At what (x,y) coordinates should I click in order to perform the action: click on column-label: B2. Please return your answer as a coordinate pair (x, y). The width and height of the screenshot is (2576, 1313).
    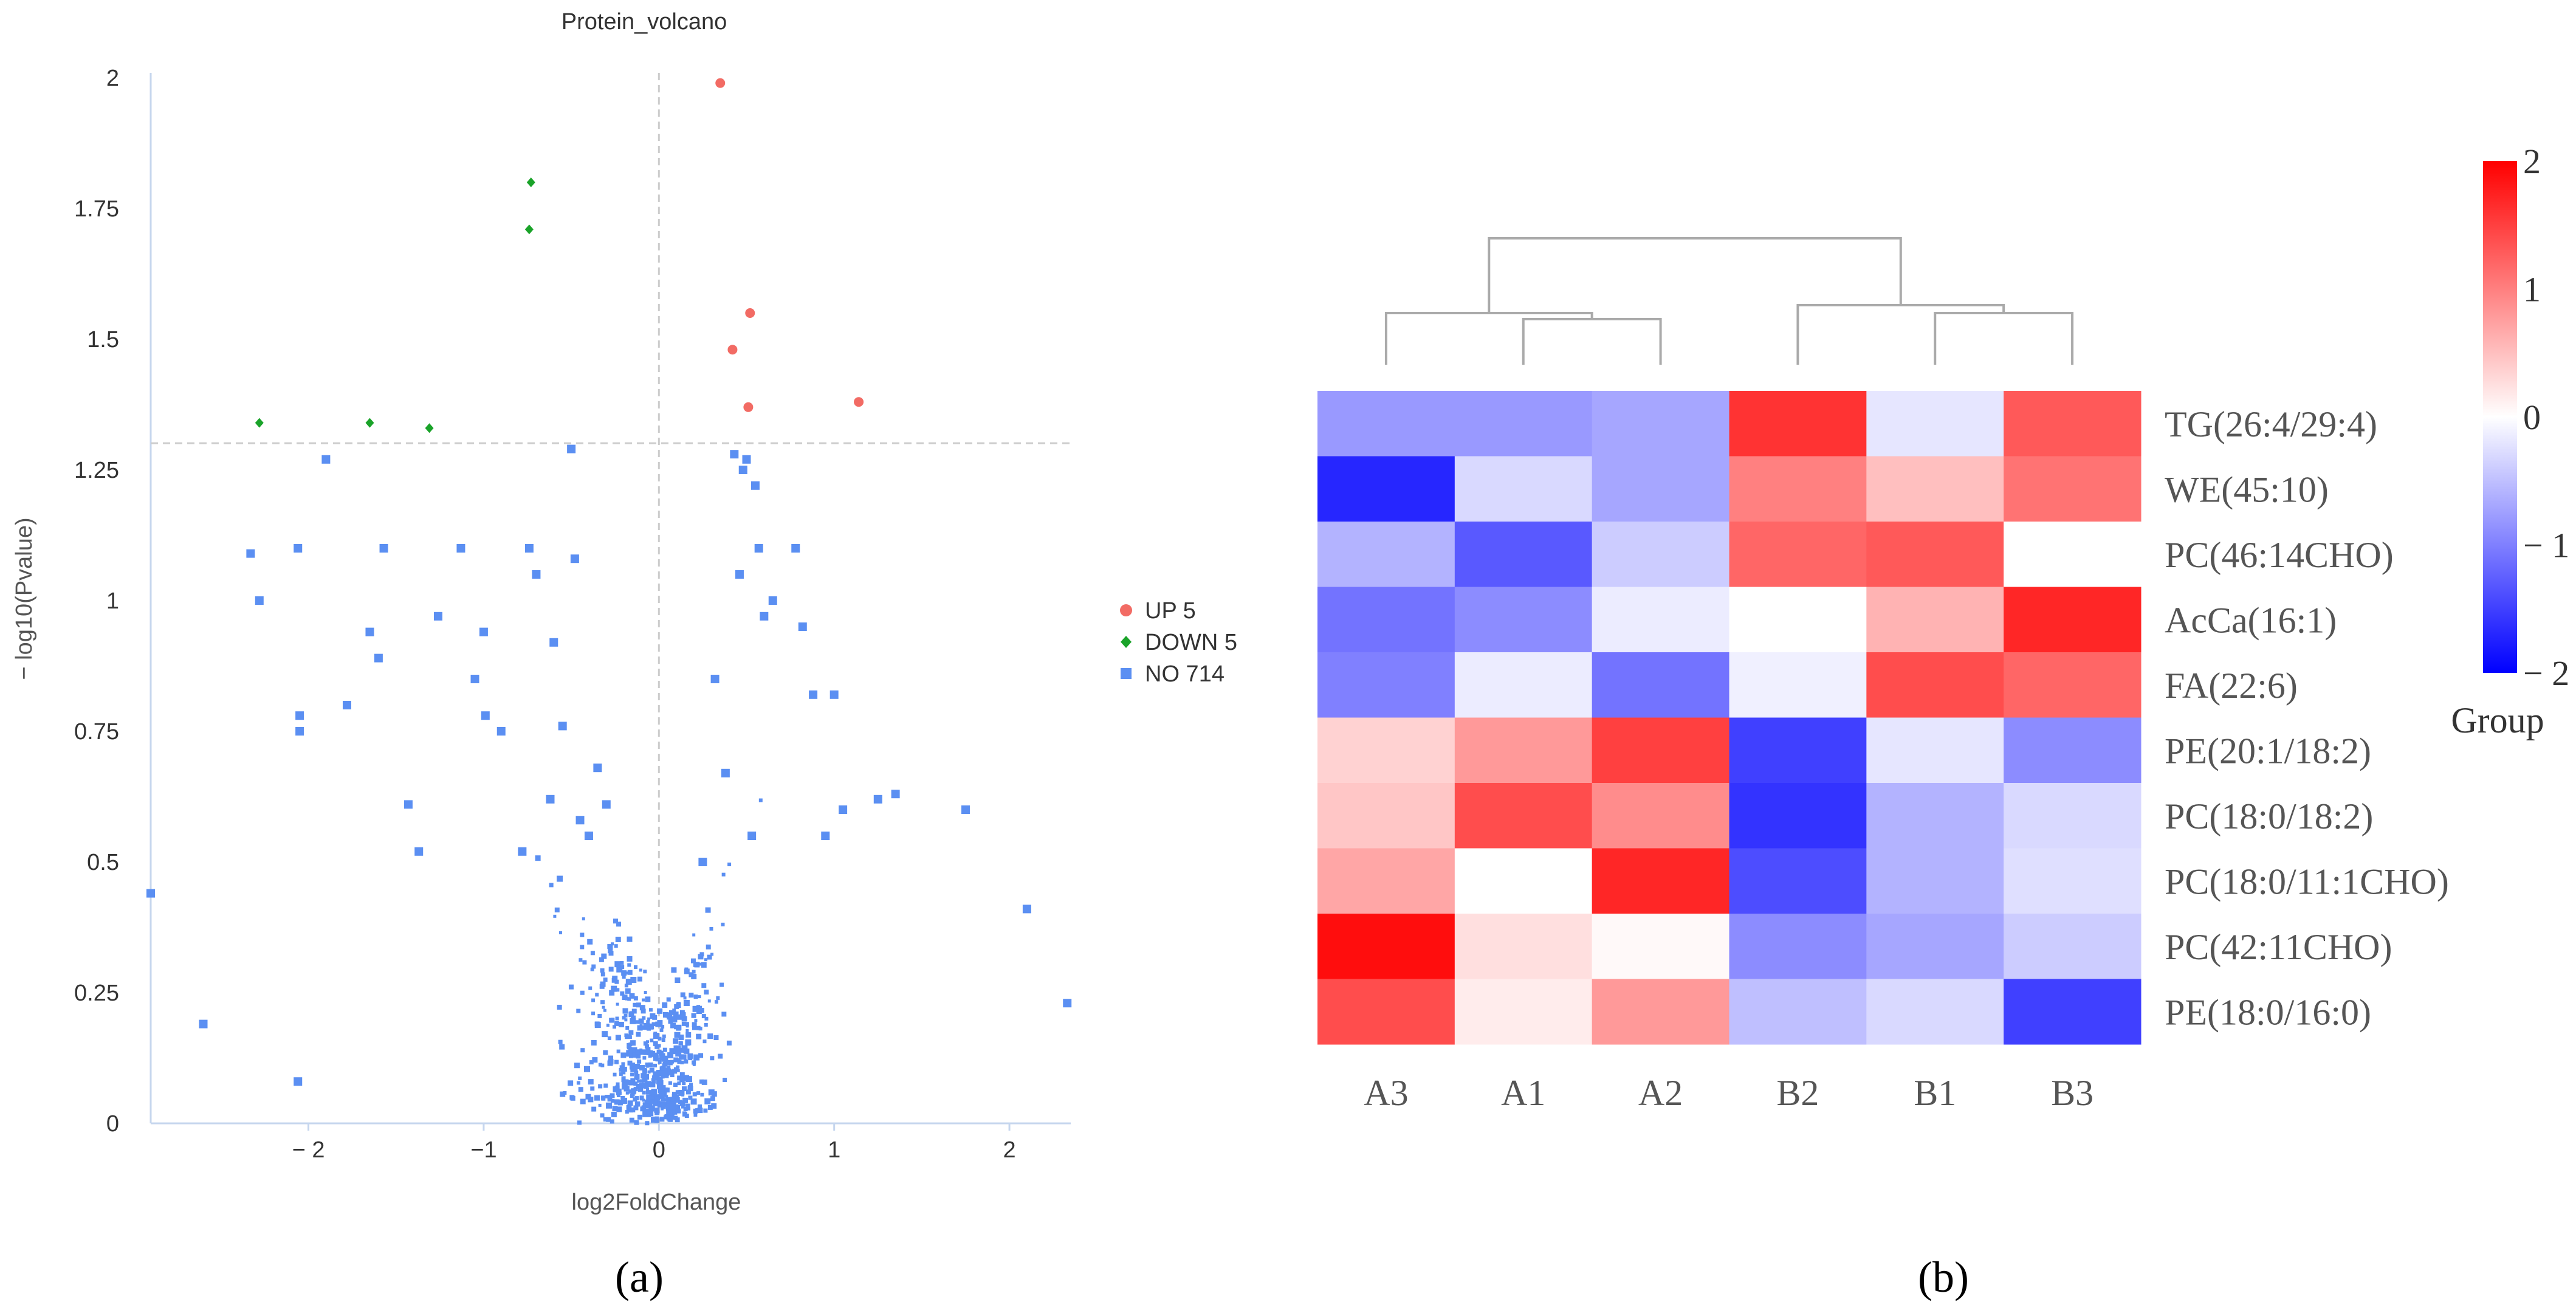
    Looking at the image, I should click on (1797, 1093).